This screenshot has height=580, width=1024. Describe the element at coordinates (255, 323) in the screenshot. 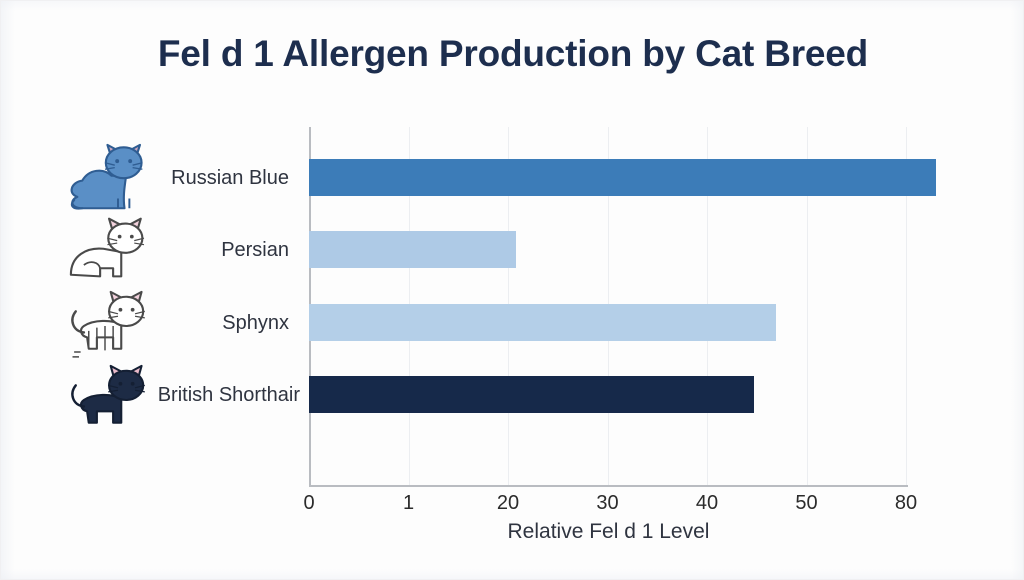

I see `category-label: Sphynx` at that location.